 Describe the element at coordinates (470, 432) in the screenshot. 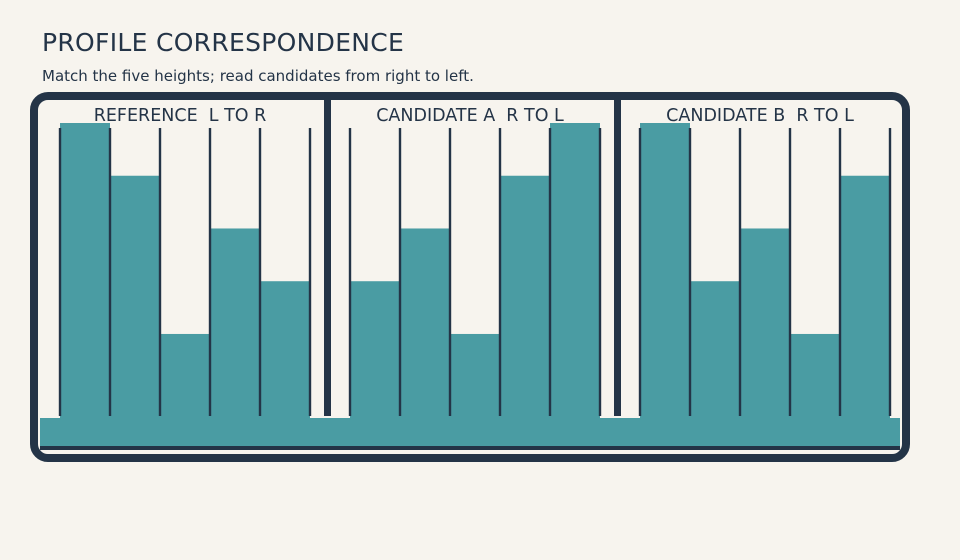

I see `baseline-band` at that location.